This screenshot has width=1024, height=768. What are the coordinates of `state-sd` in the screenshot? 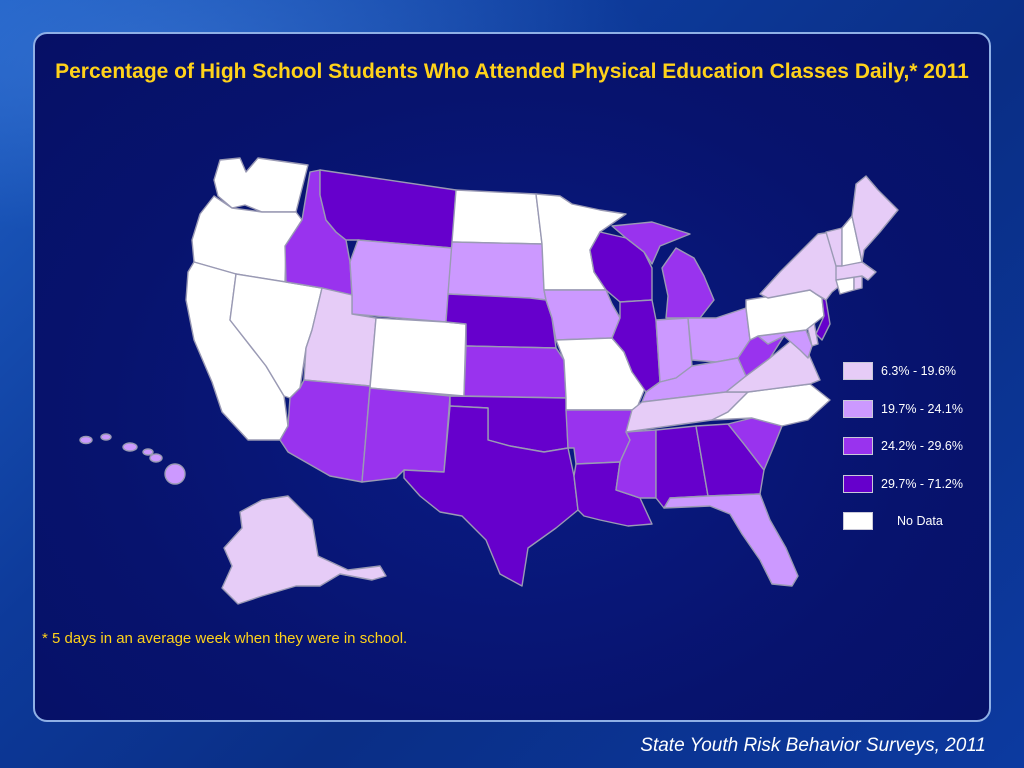 It's located at (497, 271).